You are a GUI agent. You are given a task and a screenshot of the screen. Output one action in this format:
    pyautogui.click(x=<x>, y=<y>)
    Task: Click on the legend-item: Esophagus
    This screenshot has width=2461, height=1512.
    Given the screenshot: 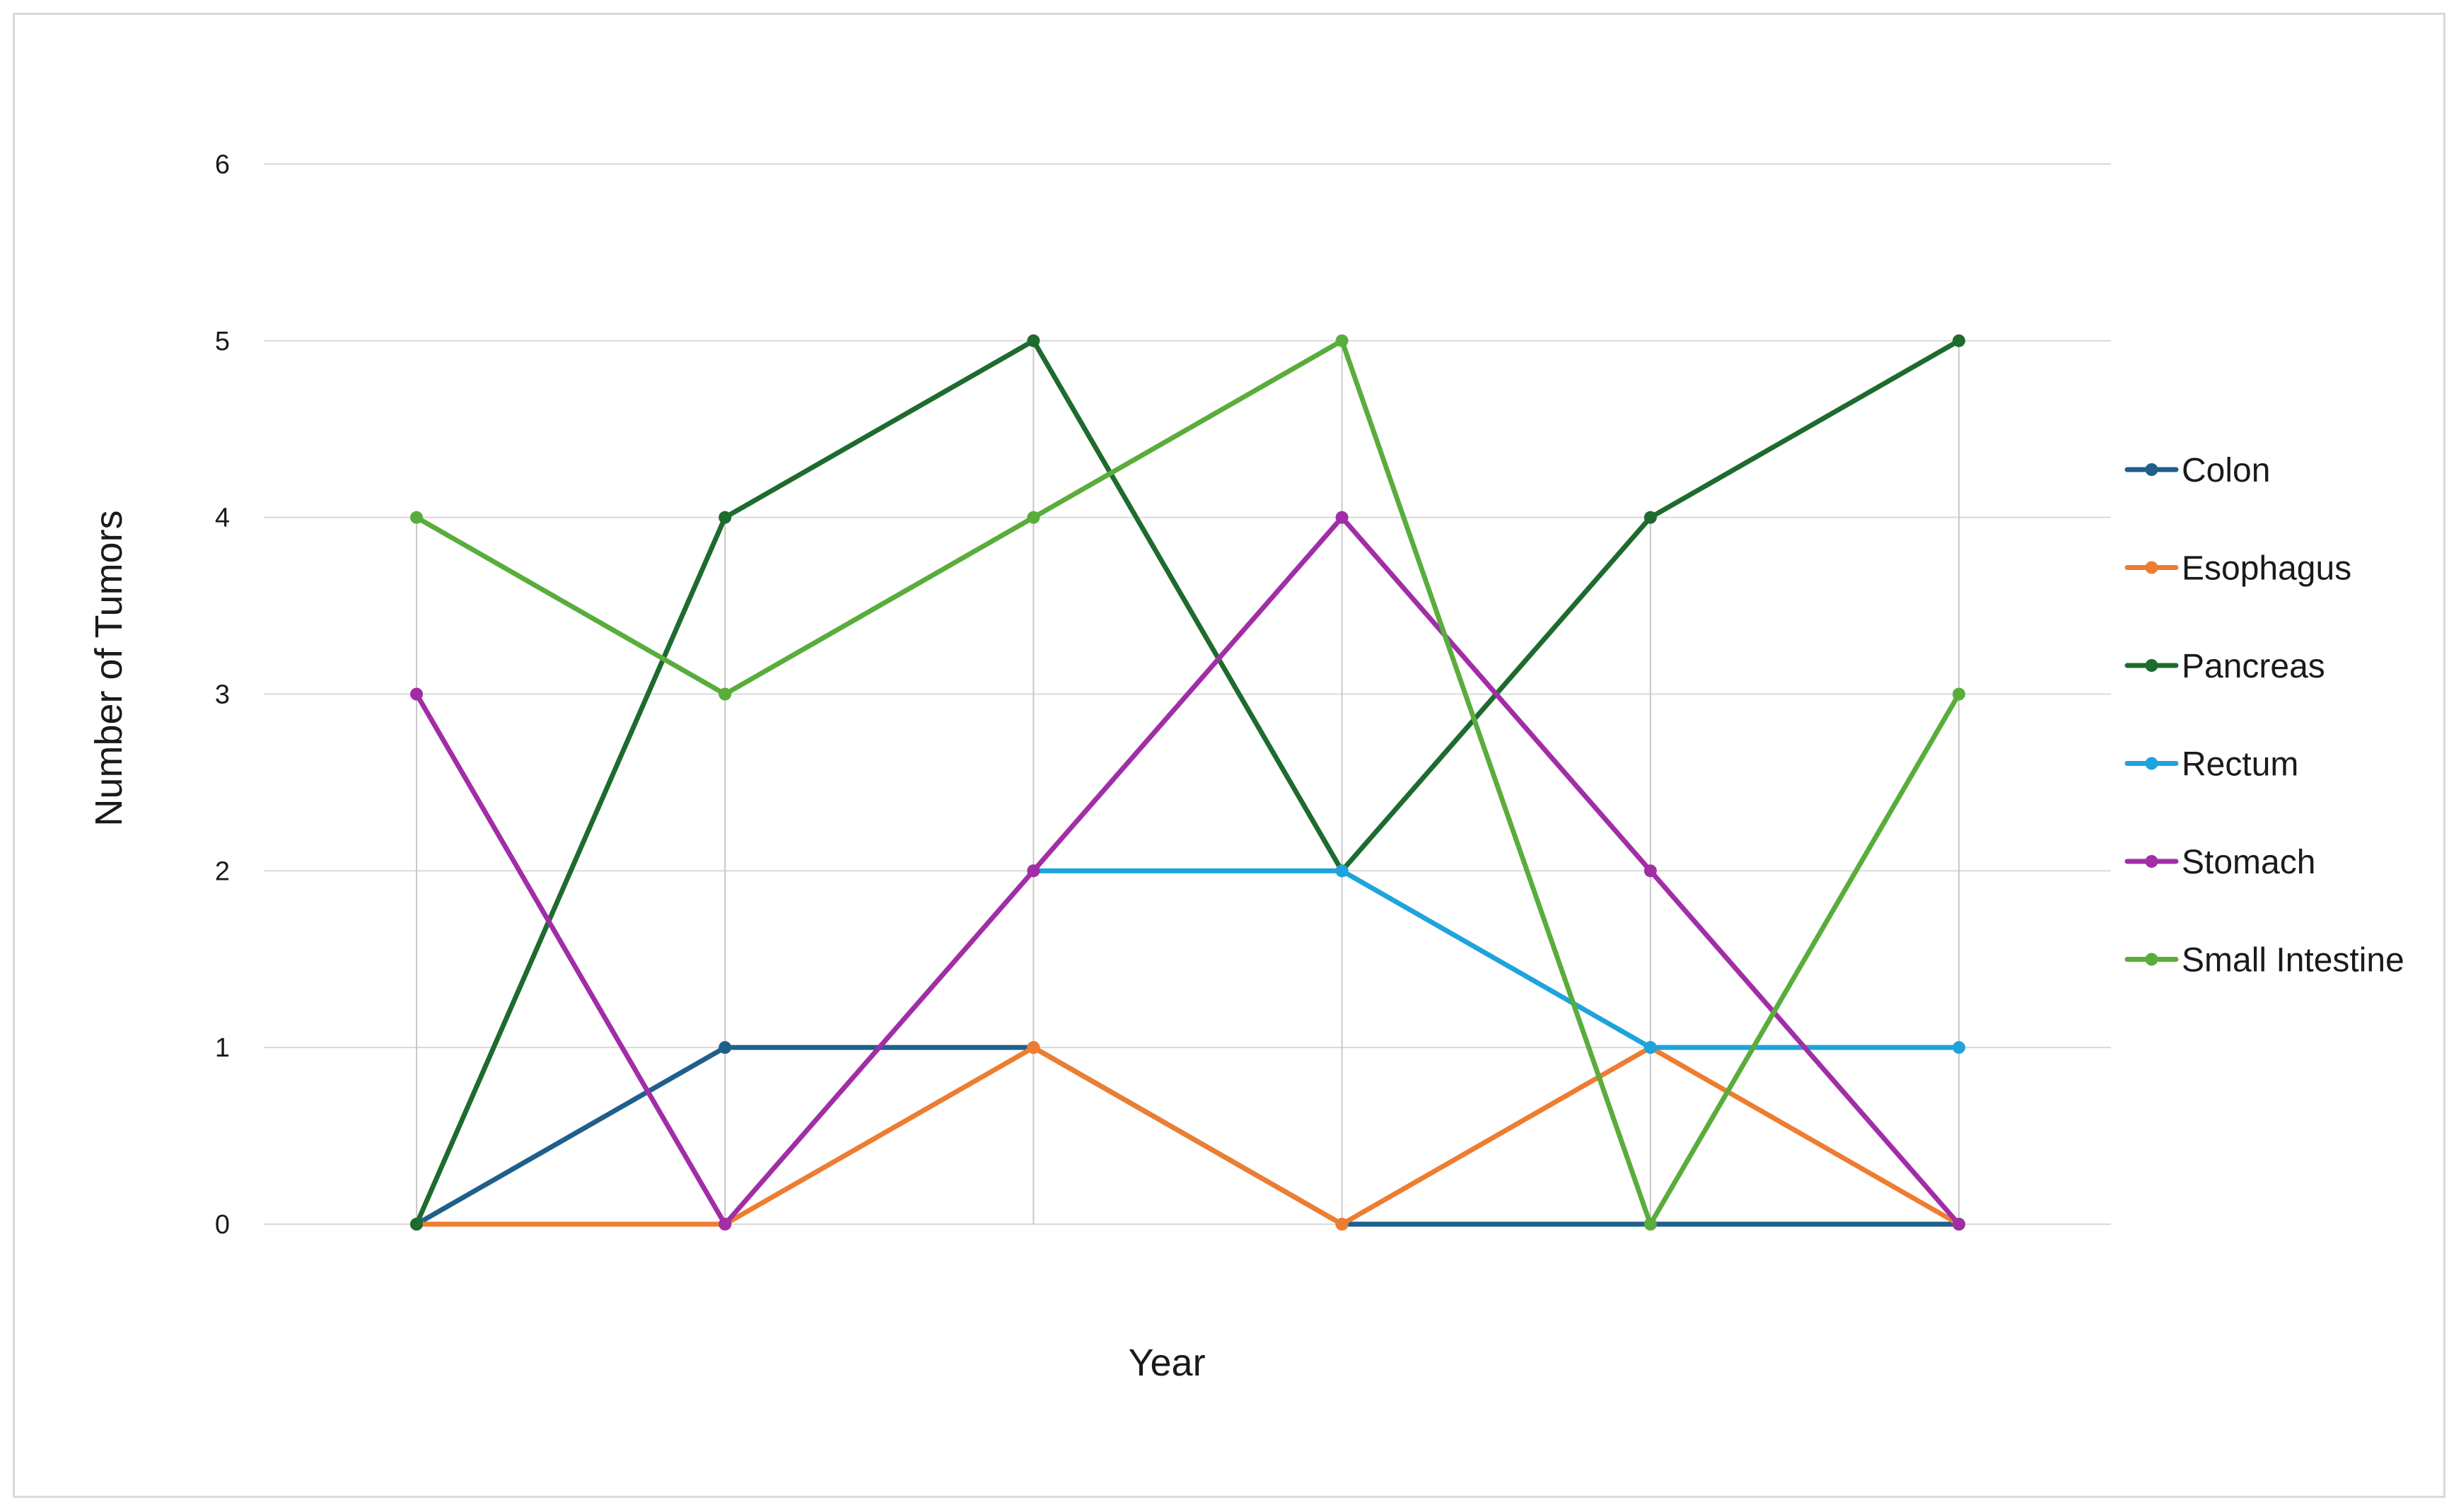 What is the action you would take?
    pyautogui.click(x=2237, y=569)
    